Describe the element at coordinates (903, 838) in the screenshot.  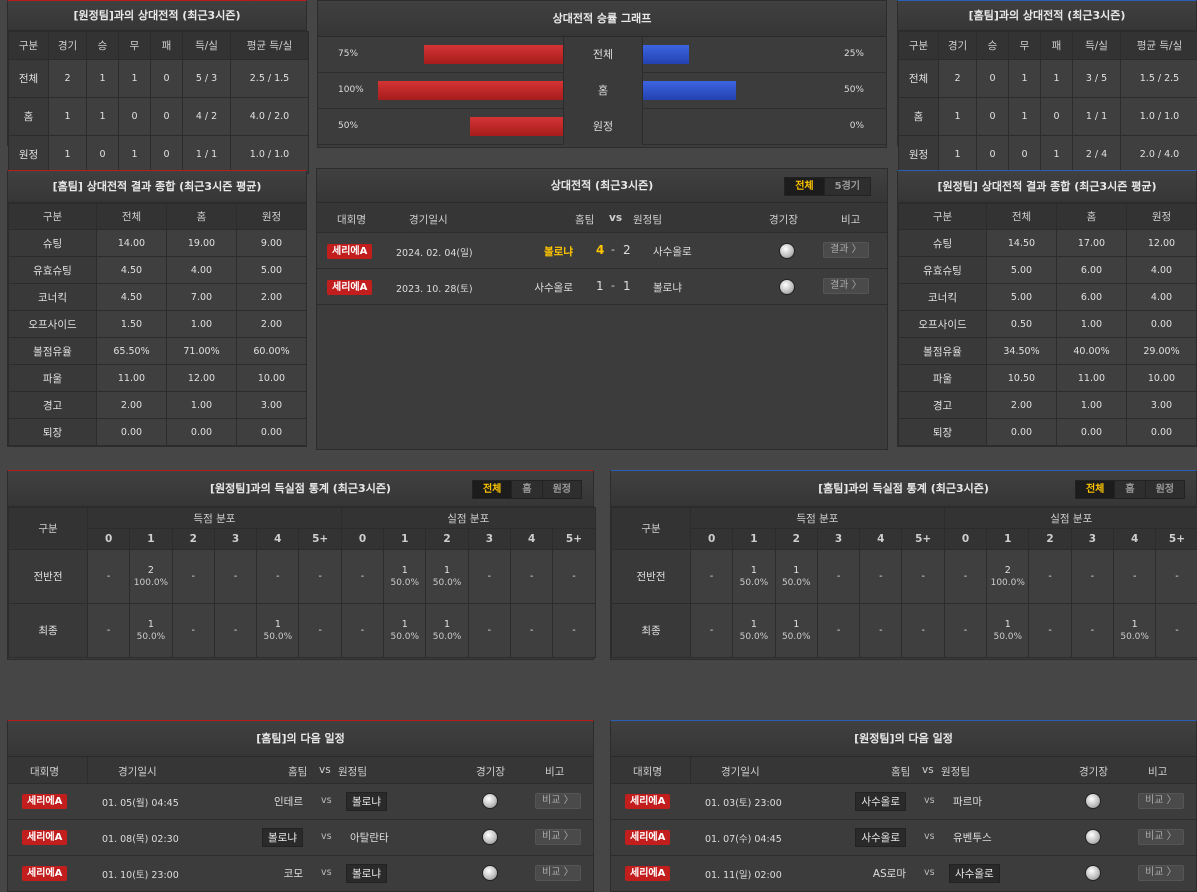
I see `schedule-row: 세리에A 01. 07(수) 04:45 사수올로 vs 유벤투스 비교 〉` at that location.